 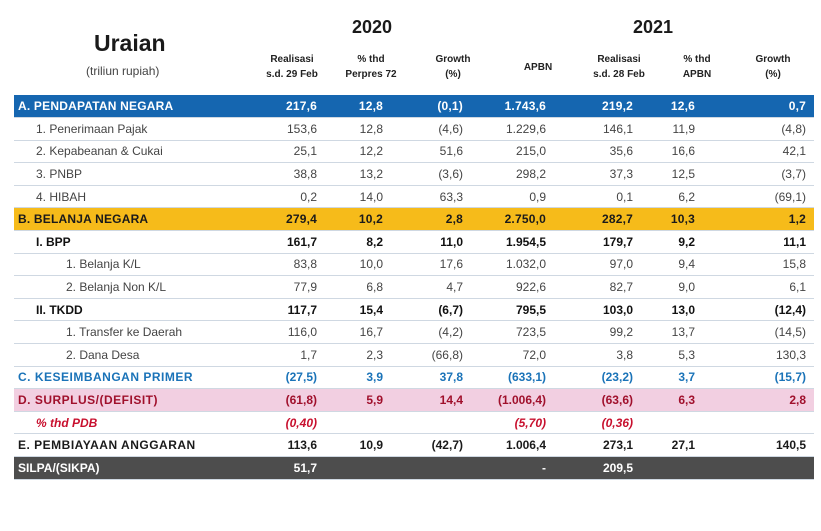 I want to click on table-cell: 5,9, so click(x=358, y=400).